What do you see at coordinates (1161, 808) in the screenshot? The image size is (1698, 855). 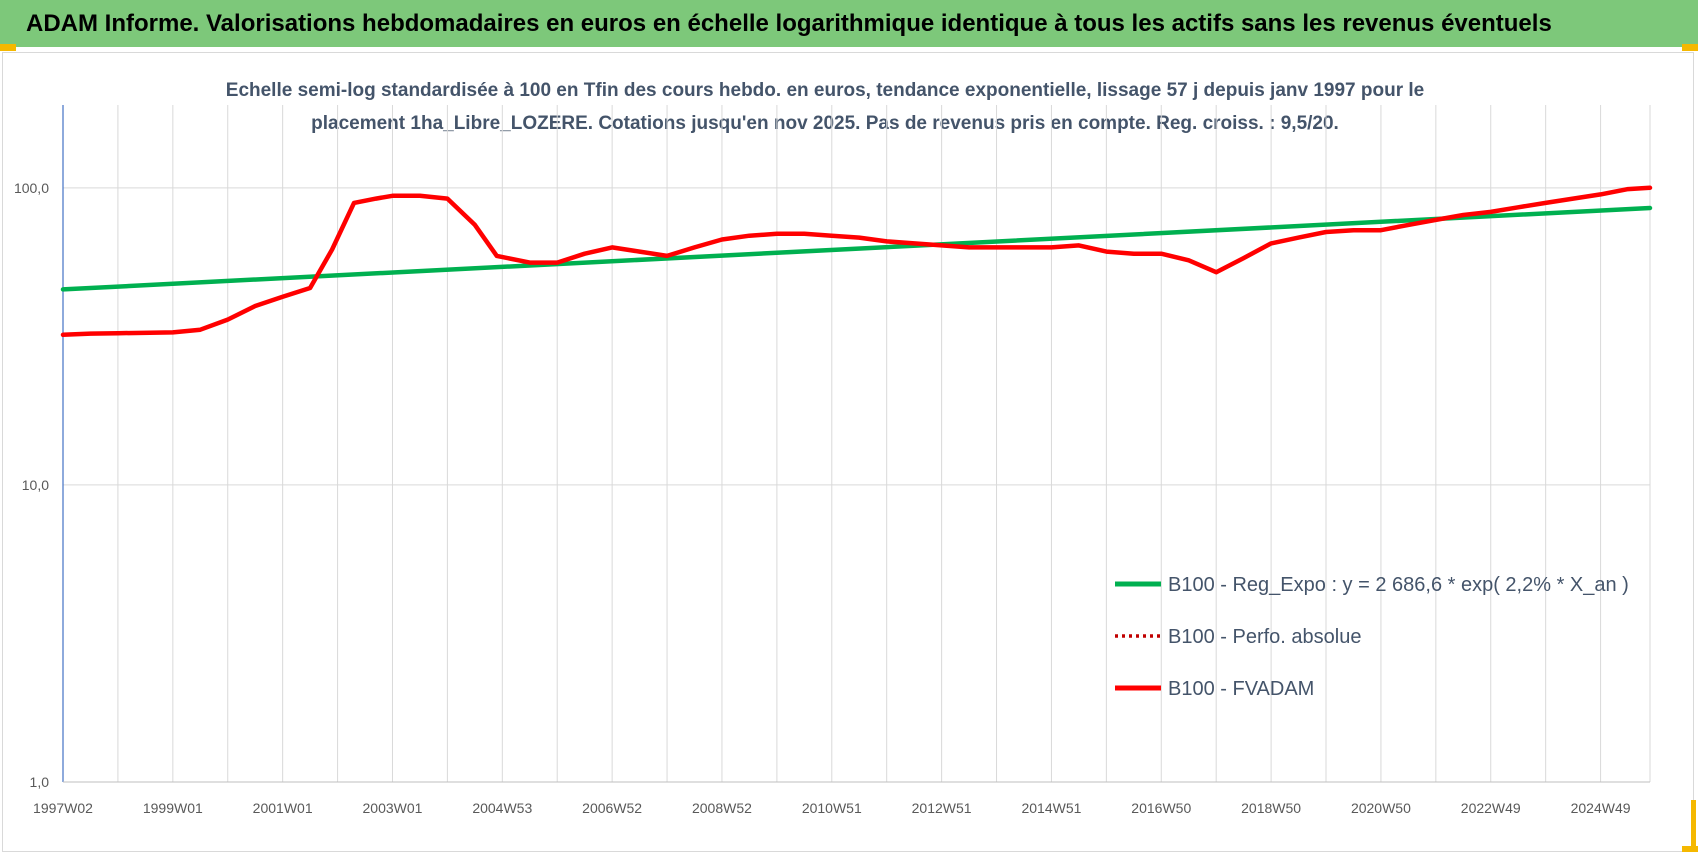 I see `x-tick-label: 2016W50` at bounding box center [1161, 808].